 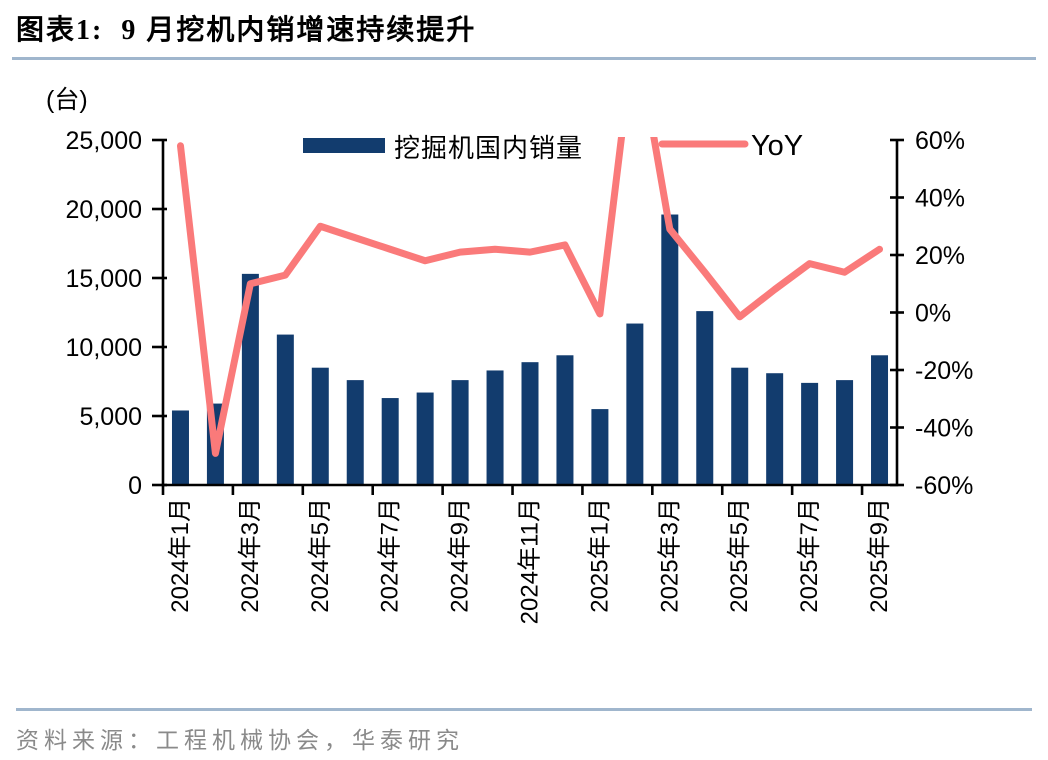 What do you see at coordinates (240, 740) in the screenshot?
I see `source-note: 资料来源：工程机械协会，华泰研究` at bounding box center [240, 740].